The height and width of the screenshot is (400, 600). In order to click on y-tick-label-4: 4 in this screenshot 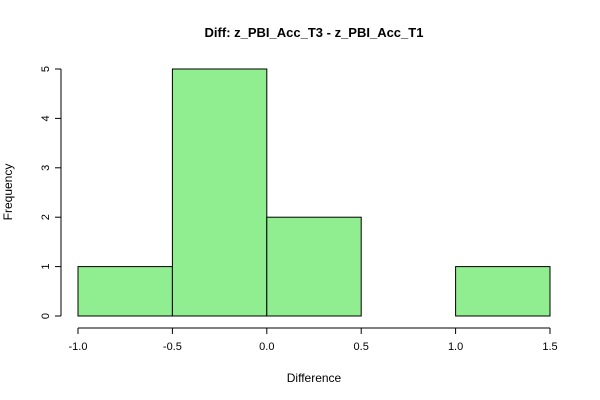, I will do `click(46, 118)`.